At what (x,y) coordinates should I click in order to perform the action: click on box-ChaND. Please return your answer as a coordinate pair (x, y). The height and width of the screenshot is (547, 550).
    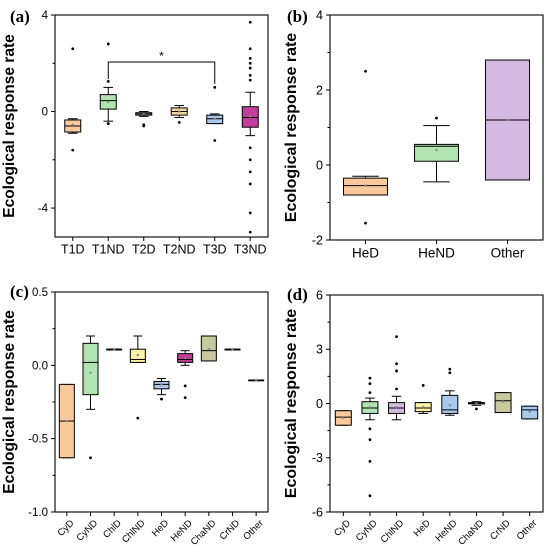
    Looking at the image, I should click on (476, 406).